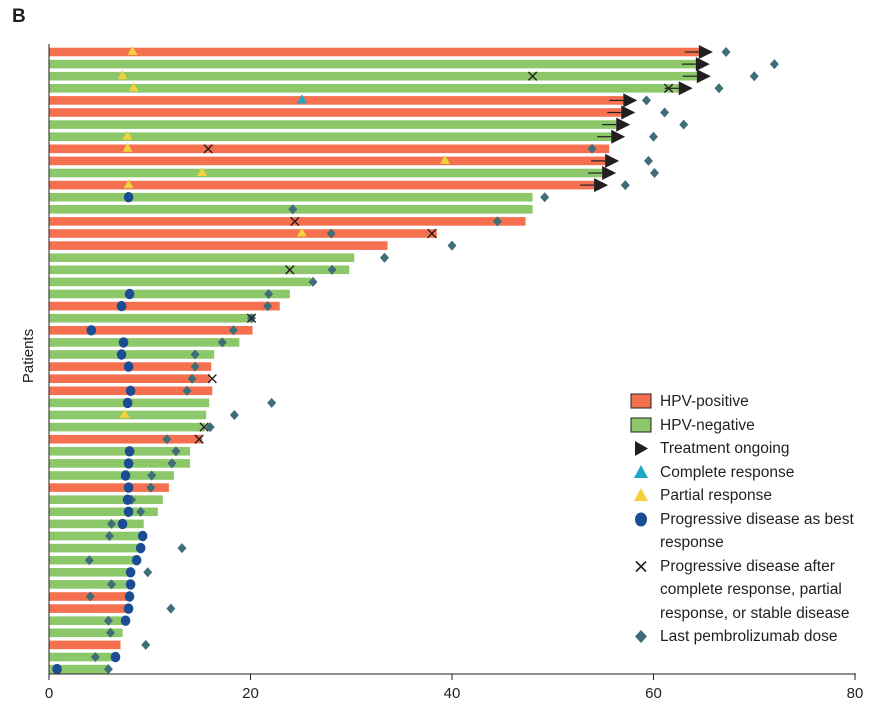 The height and width of the screenshot is (707, 877). I want to click on legend-label: Last pembrolizumab dose, so click(749, 636).